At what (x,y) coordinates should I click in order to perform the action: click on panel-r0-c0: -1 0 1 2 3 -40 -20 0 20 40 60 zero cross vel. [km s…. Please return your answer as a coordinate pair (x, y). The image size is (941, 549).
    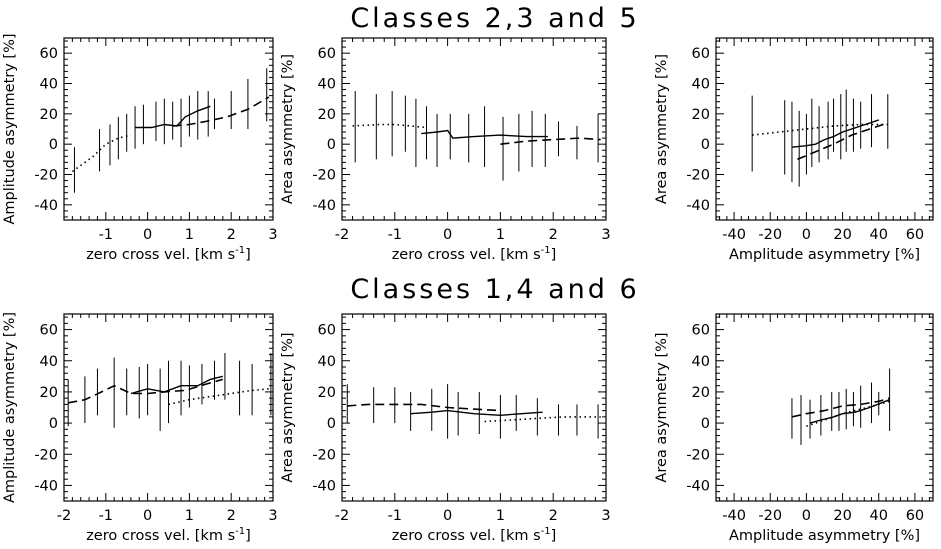
    Looking at the image, I should click on (140, 148).